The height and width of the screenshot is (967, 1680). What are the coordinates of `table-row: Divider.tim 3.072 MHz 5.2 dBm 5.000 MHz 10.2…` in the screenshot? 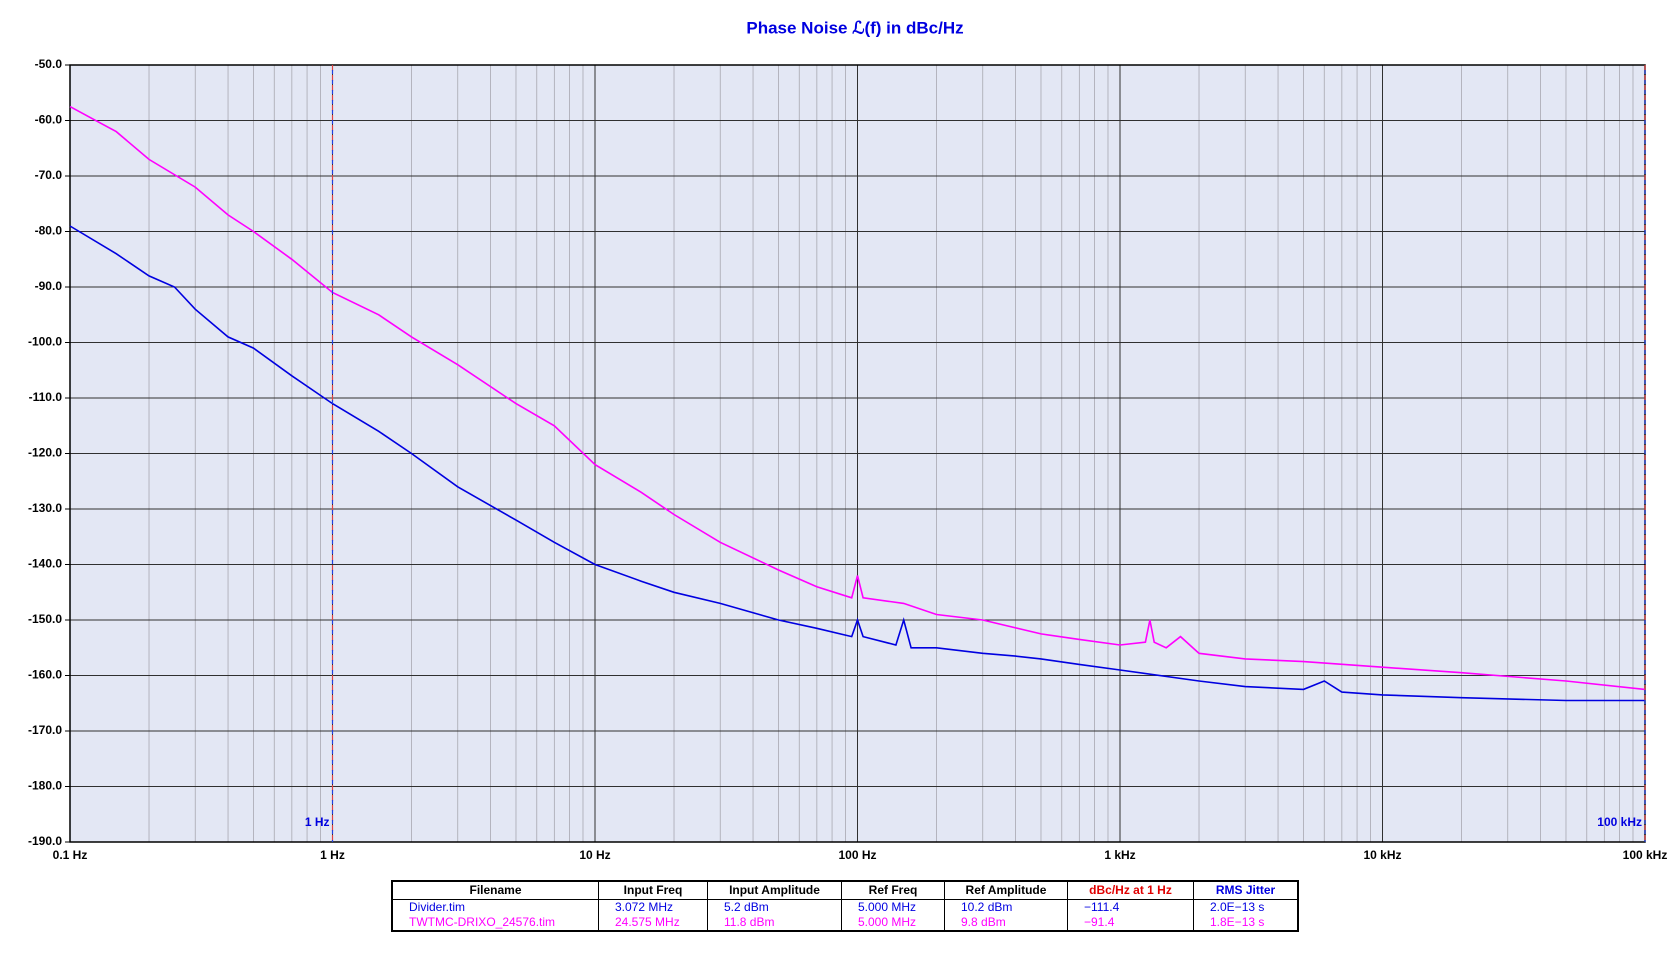 It's located at (844, 907).